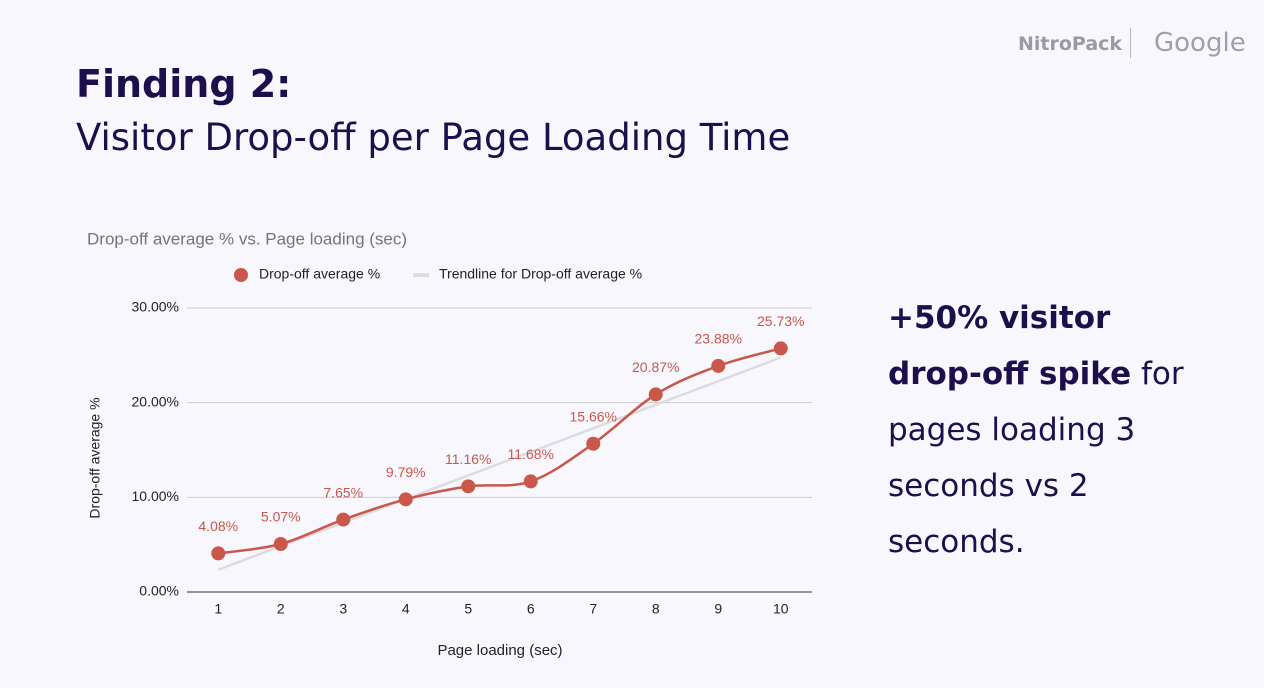 The width and height of the screenshot is (1264, 688). I want to click on x-tick-label: 4, so click(406, 609).